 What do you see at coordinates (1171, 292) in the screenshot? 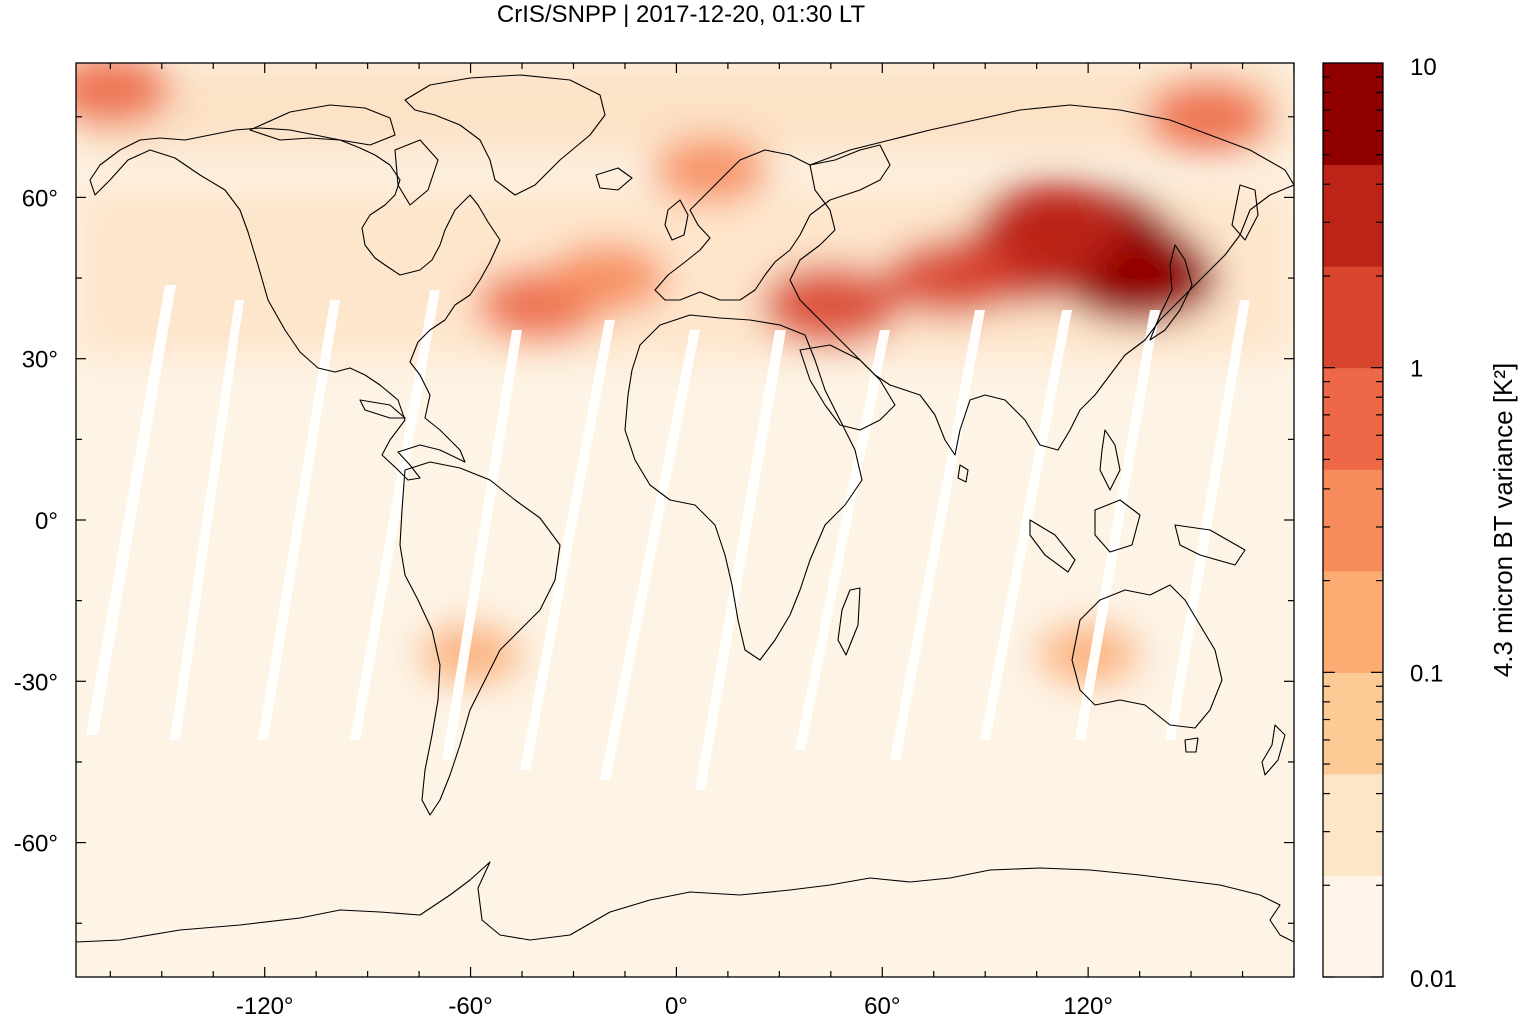
I see `coastline-japan` at bounding box center [1171, 292].